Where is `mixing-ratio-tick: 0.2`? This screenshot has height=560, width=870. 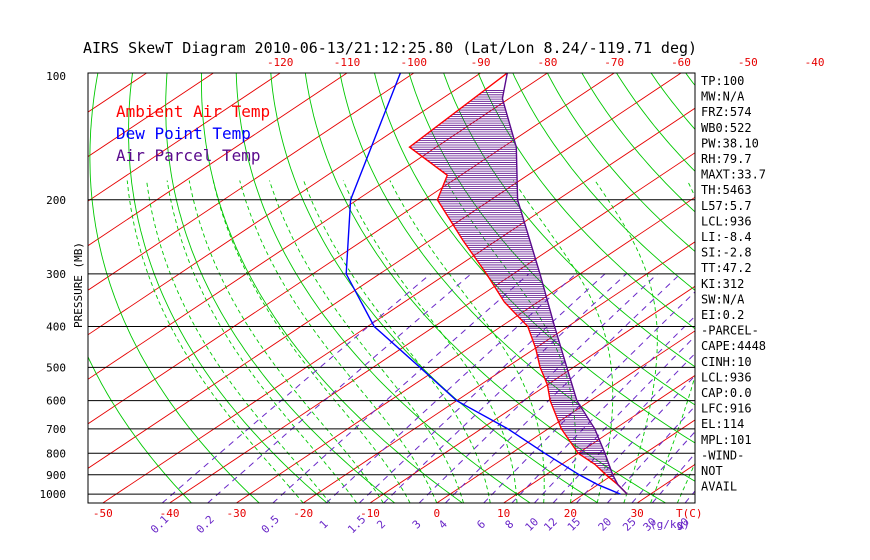 mixing-ratio-tick: 0.2 is located at coordinates (205, 524).